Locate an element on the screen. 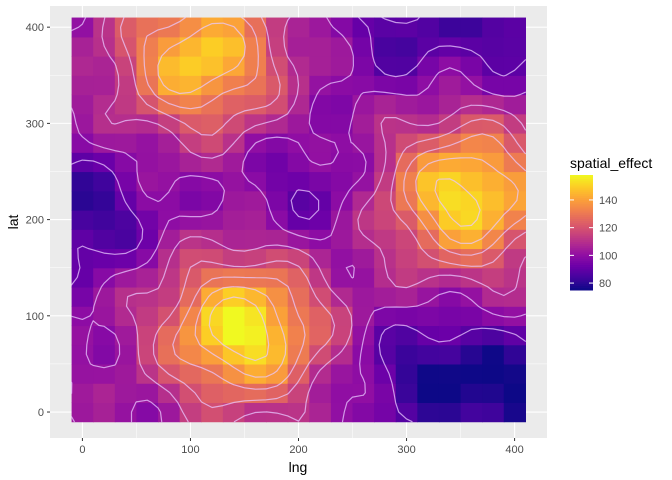 The height and width of the screenshot is (480, 672). x-tick-label: 300 is located at coordinates (406, 450).